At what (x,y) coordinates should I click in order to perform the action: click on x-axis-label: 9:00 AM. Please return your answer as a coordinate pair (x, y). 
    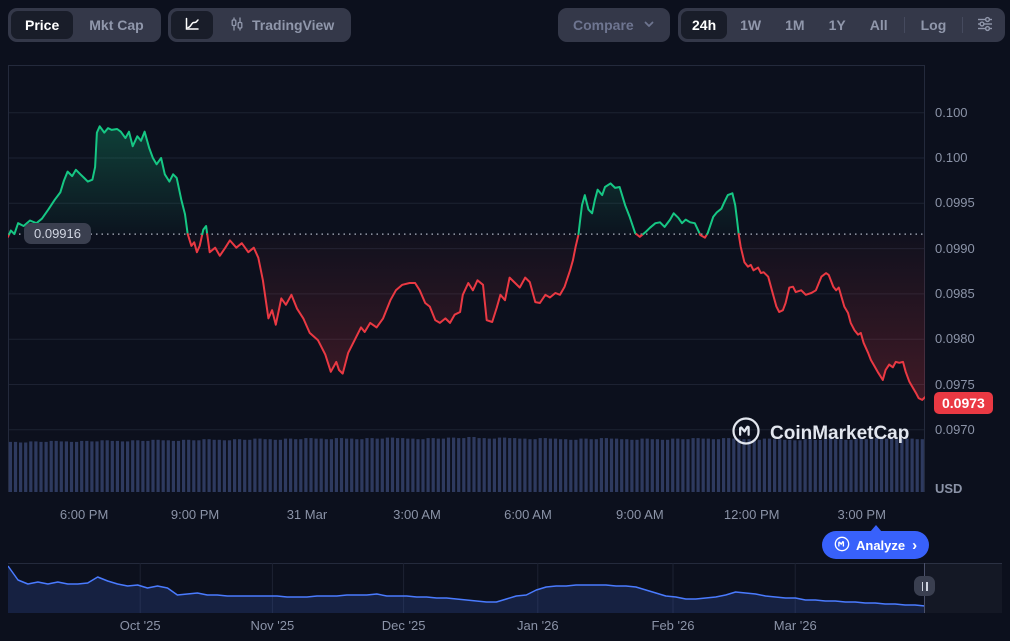
    Looking at the image, I should click on (639, 514).